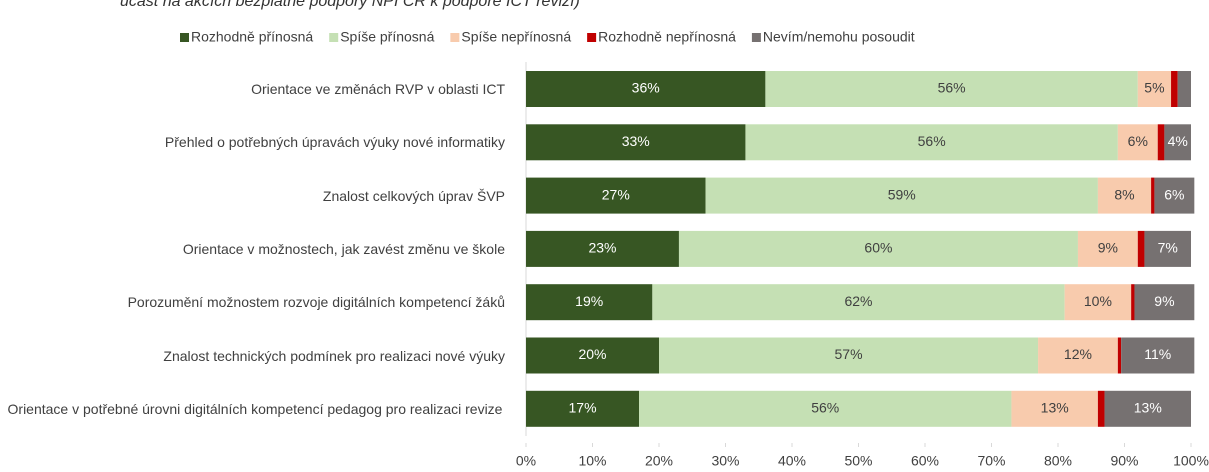 Image resolution: width=1209 pixels, height=472 pixels. I want to click on value-label: 5%, so click(1154, 88).